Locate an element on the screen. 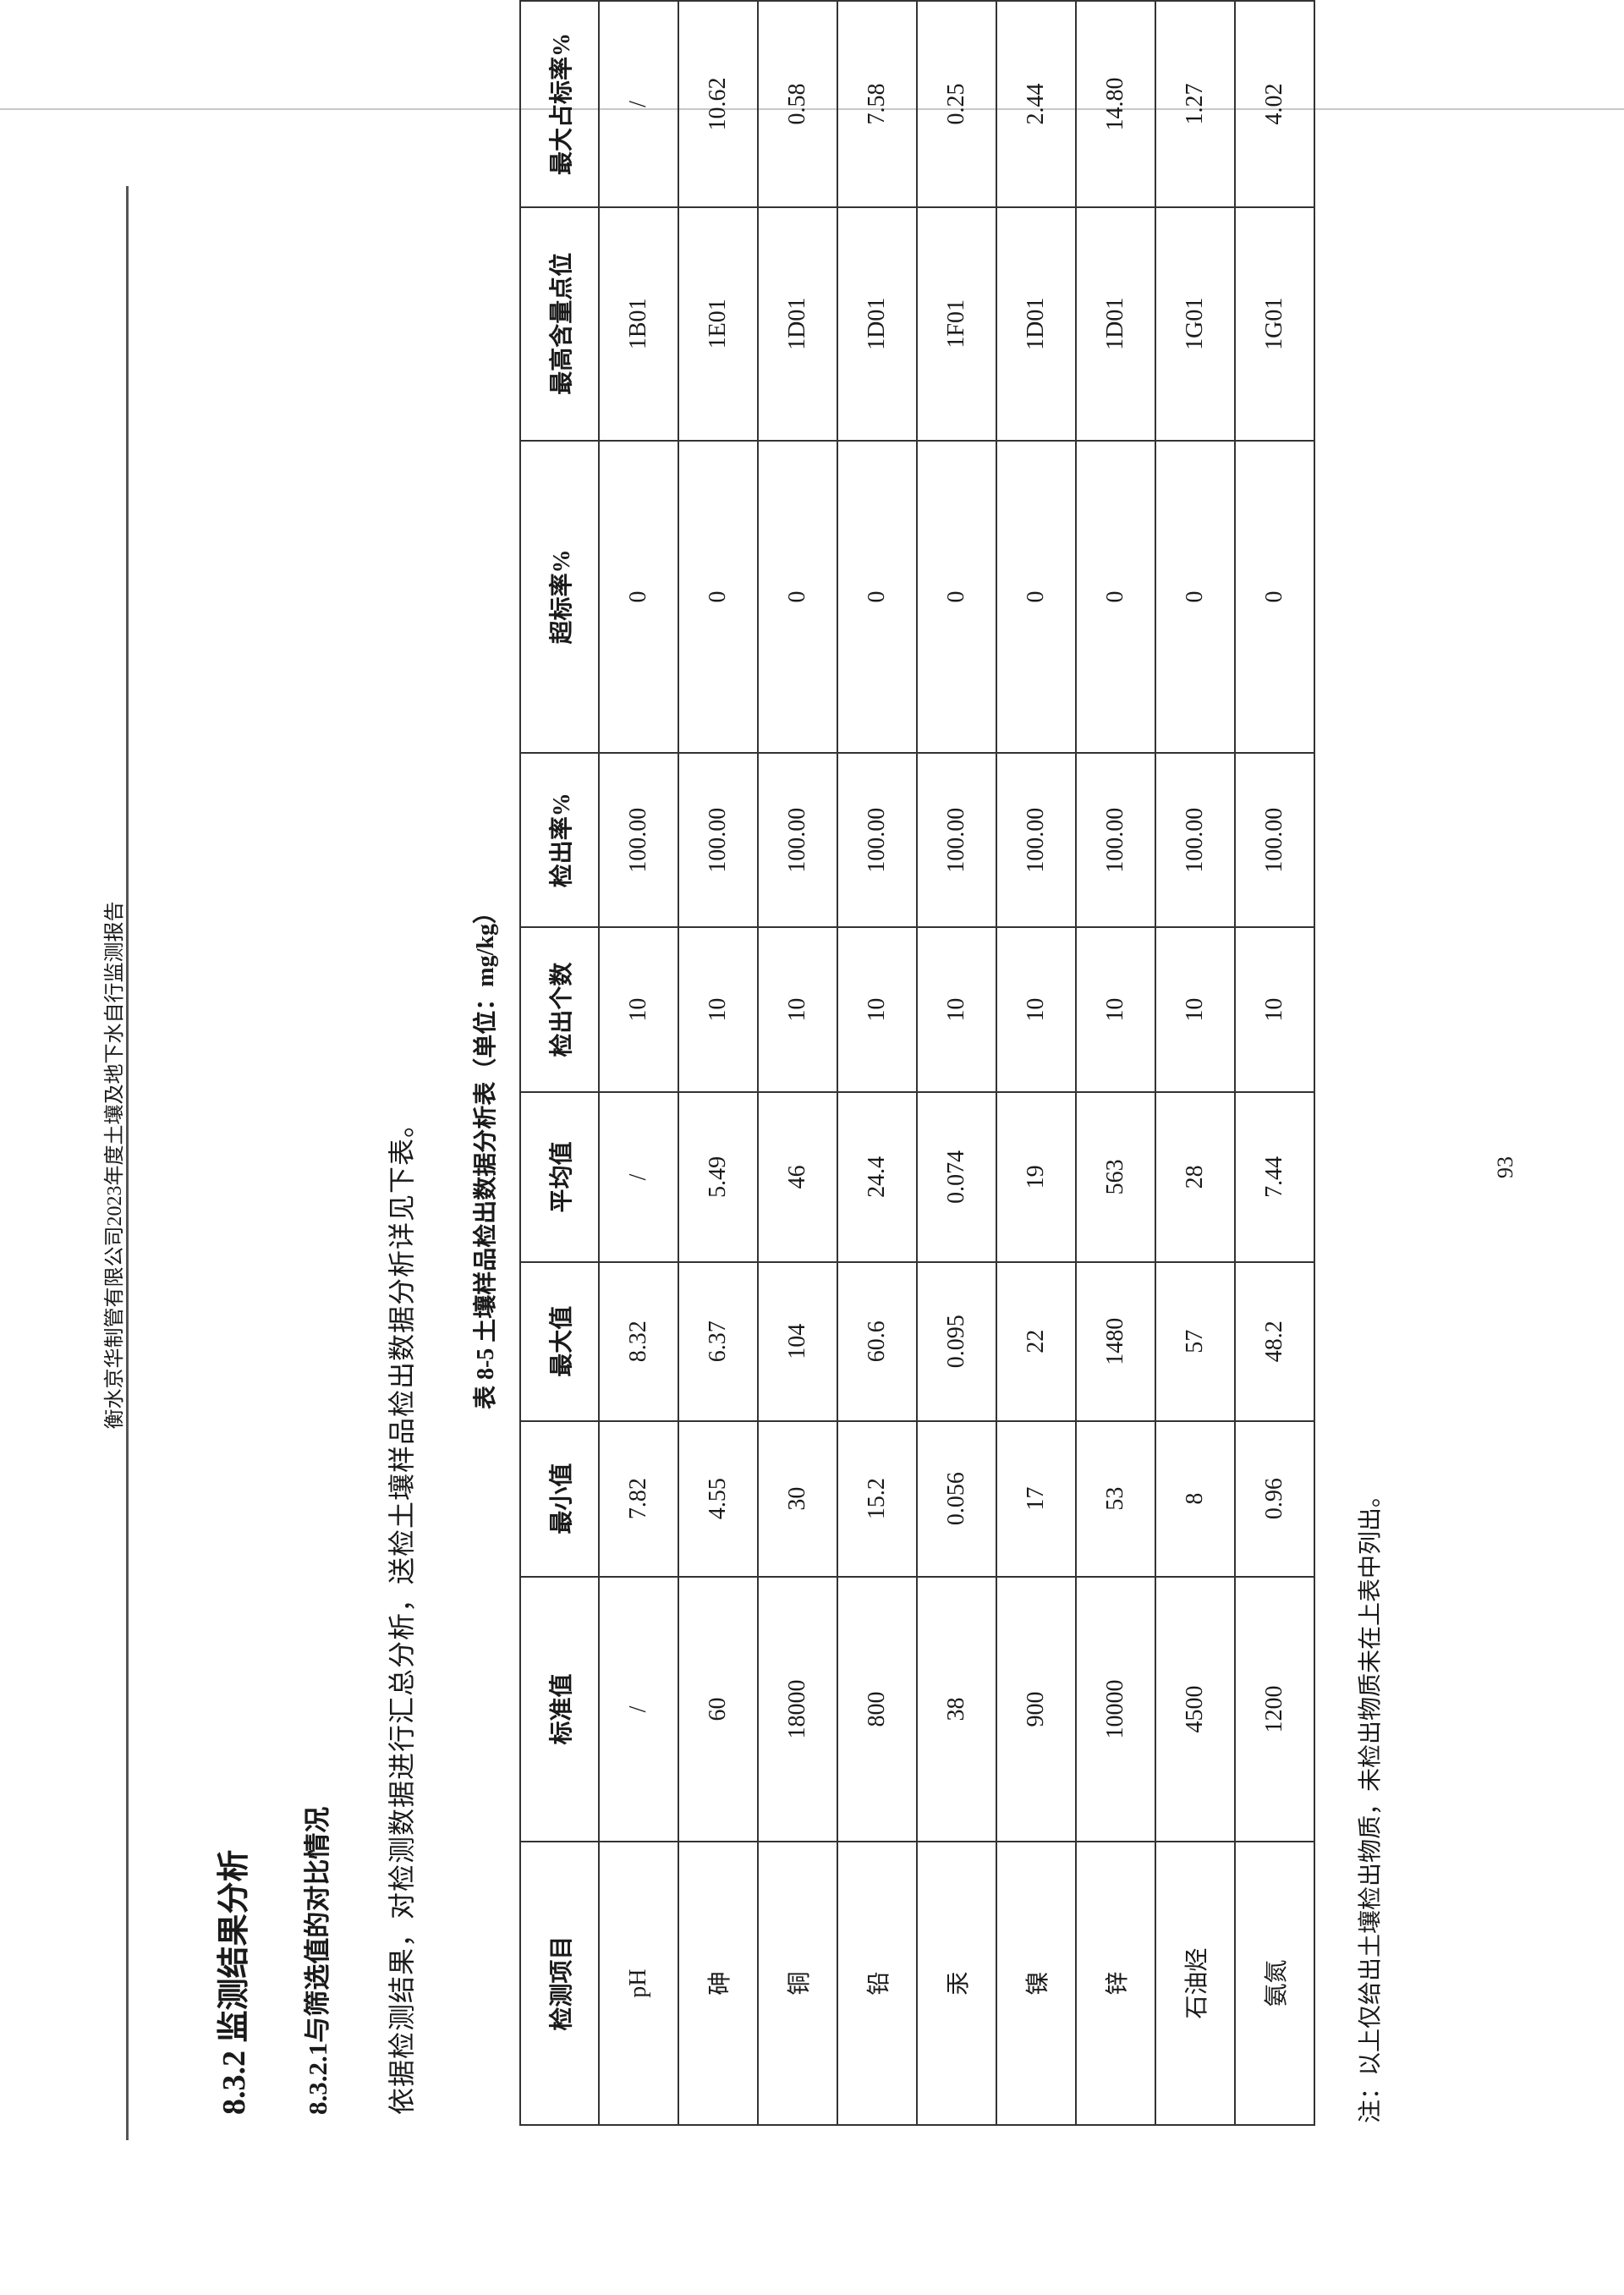 The width and height of the screenshot is (1624, 2295). table-cell: 铅 is located at coordinates (877, 1984).